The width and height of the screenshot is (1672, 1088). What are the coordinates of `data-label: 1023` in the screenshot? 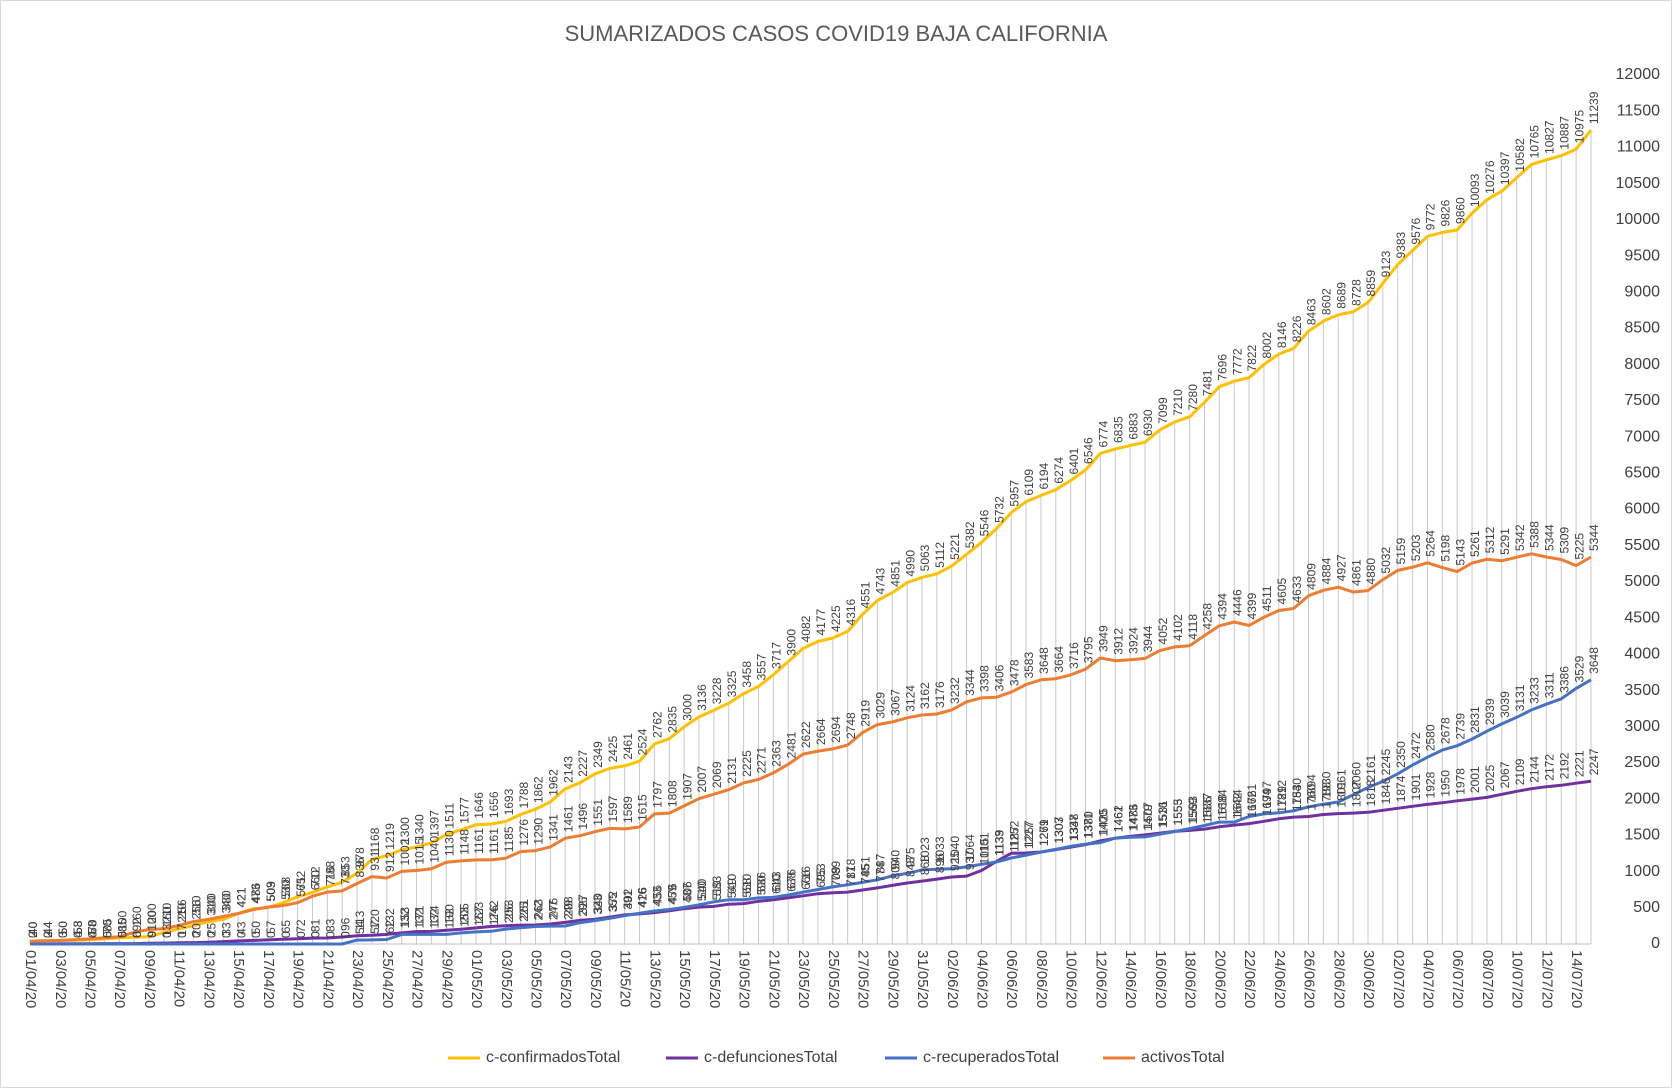 It's located at (925, 850).